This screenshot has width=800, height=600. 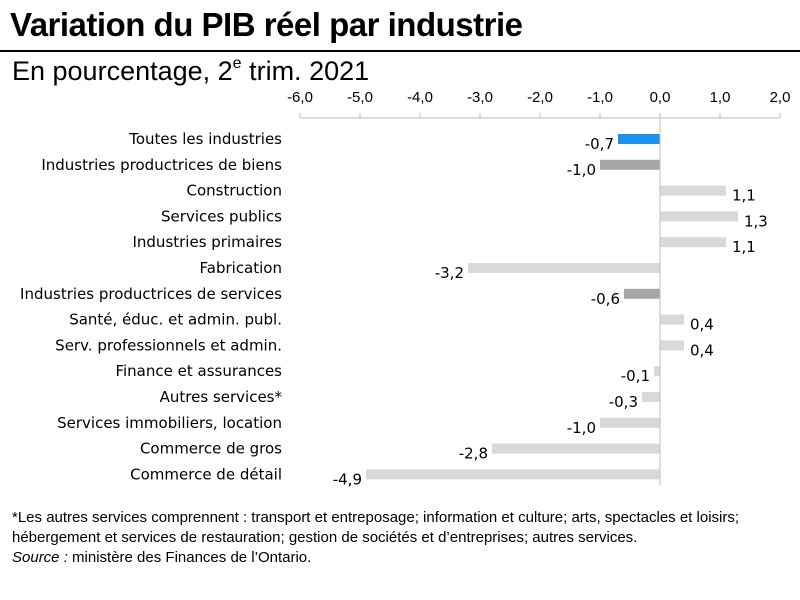 I want to click on x-tick-label: 2,0, so click(x=780, y=97).